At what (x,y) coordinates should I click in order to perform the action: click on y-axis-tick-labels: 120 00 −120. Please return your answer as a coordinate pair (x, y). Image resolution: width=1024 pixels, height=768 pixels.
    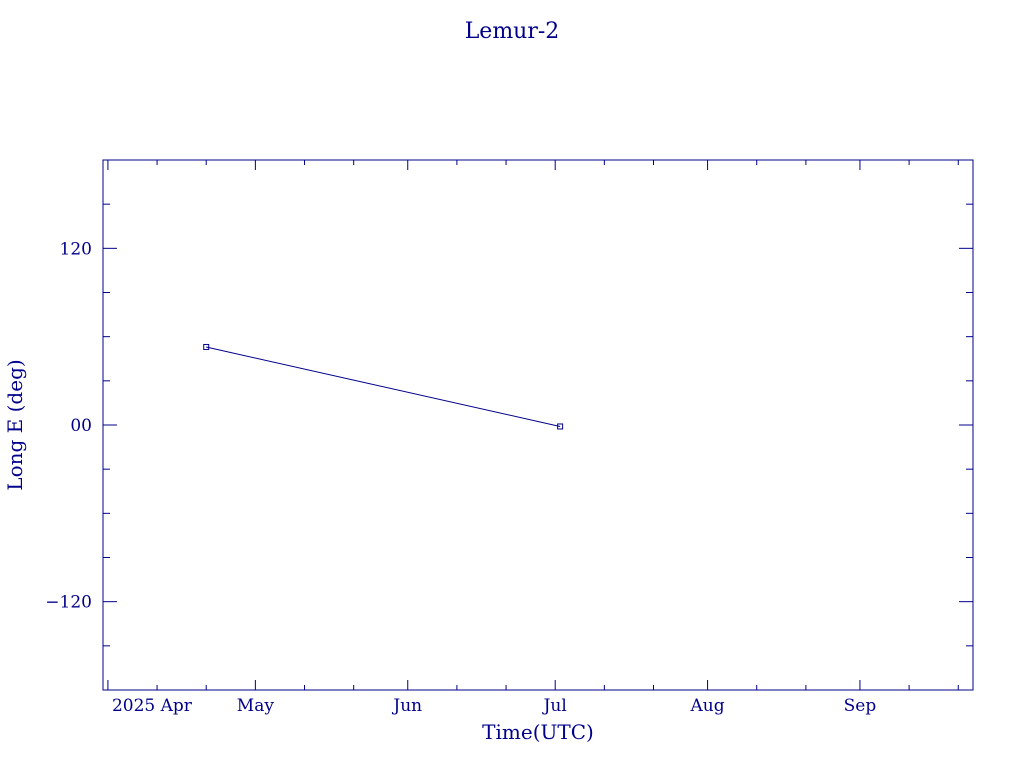
    Looking at the image, I should click on (68, 425).